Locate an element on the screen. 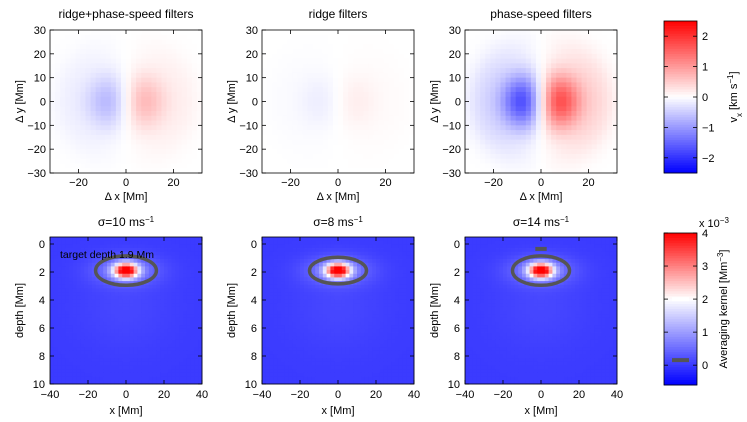  y-axis-label: Δ y [Mm] is located at coordinates (232, 101).